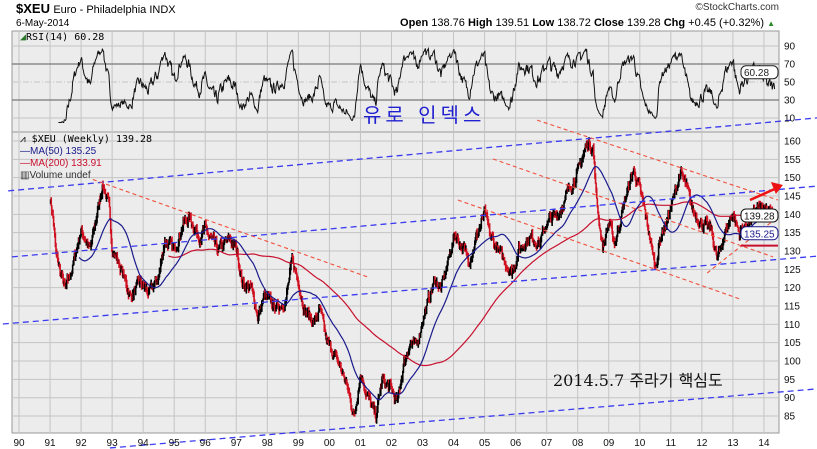 The width and height of the screenshot is (817, 449). I want to click on legend-volume-text: Volume undef, so click(60, 175).